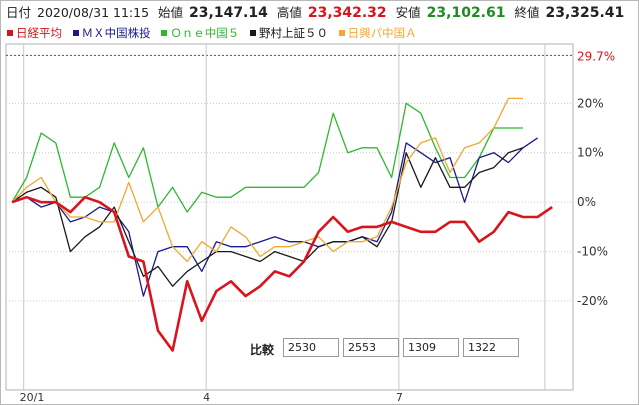 The width and height of the screenshot is (639, 405). Describe the element at coordinates (466, 13) in the screenshot. I see `low-value: 23,102.61` at that location.